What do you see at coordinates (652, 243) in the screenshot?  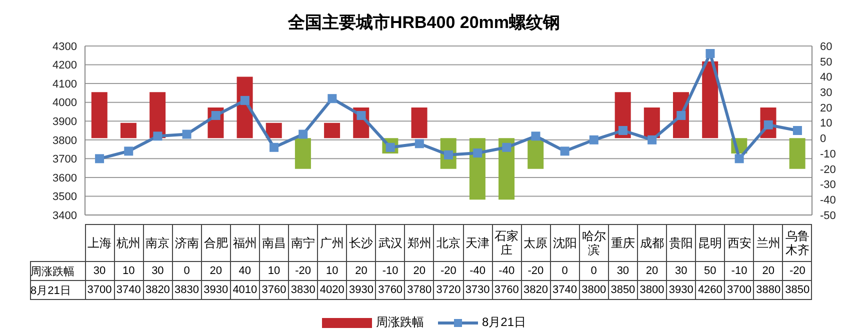 I see `x-tick-label: 成都` at bounding box center [652, 243].